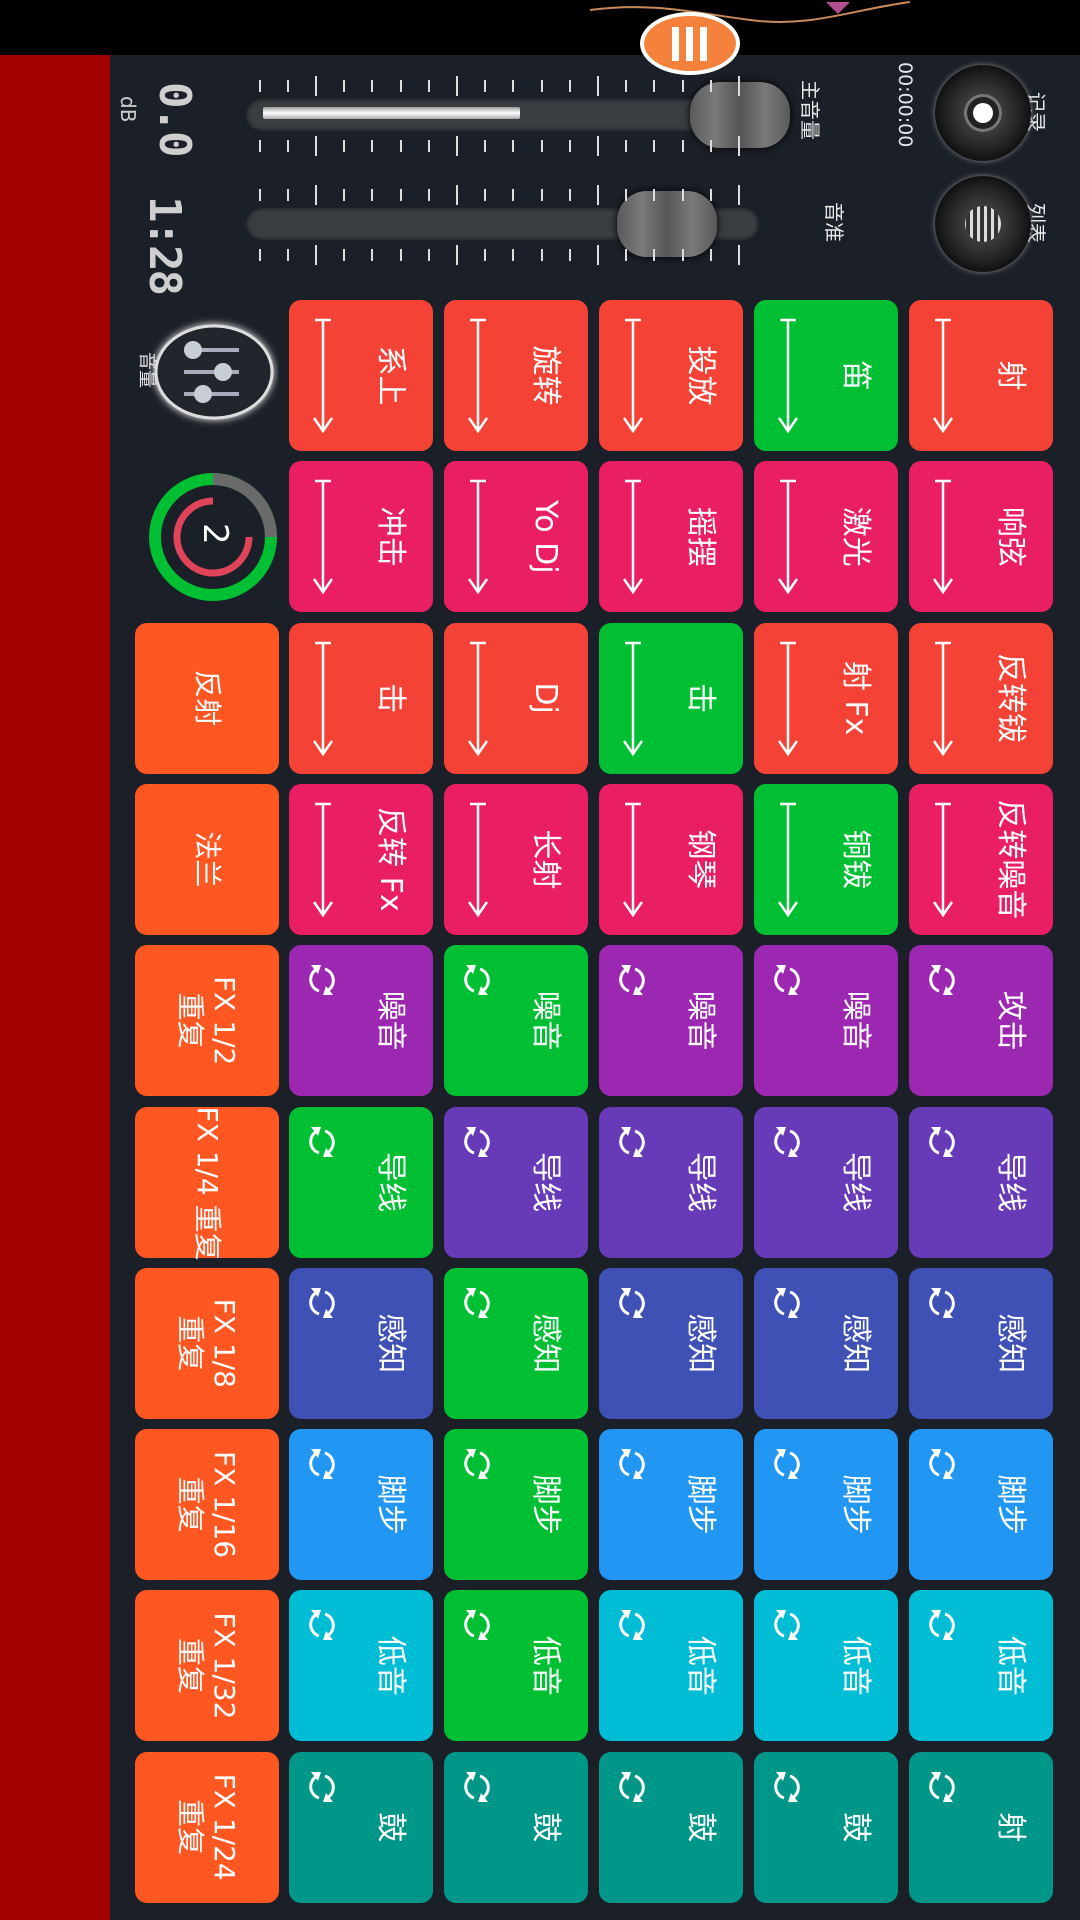 The height and width of the screenshot is (1920, 1080). Describe the element at coordinates (826, 1666) in the screenshot. I see `pad-9-2: 低音` at that location.